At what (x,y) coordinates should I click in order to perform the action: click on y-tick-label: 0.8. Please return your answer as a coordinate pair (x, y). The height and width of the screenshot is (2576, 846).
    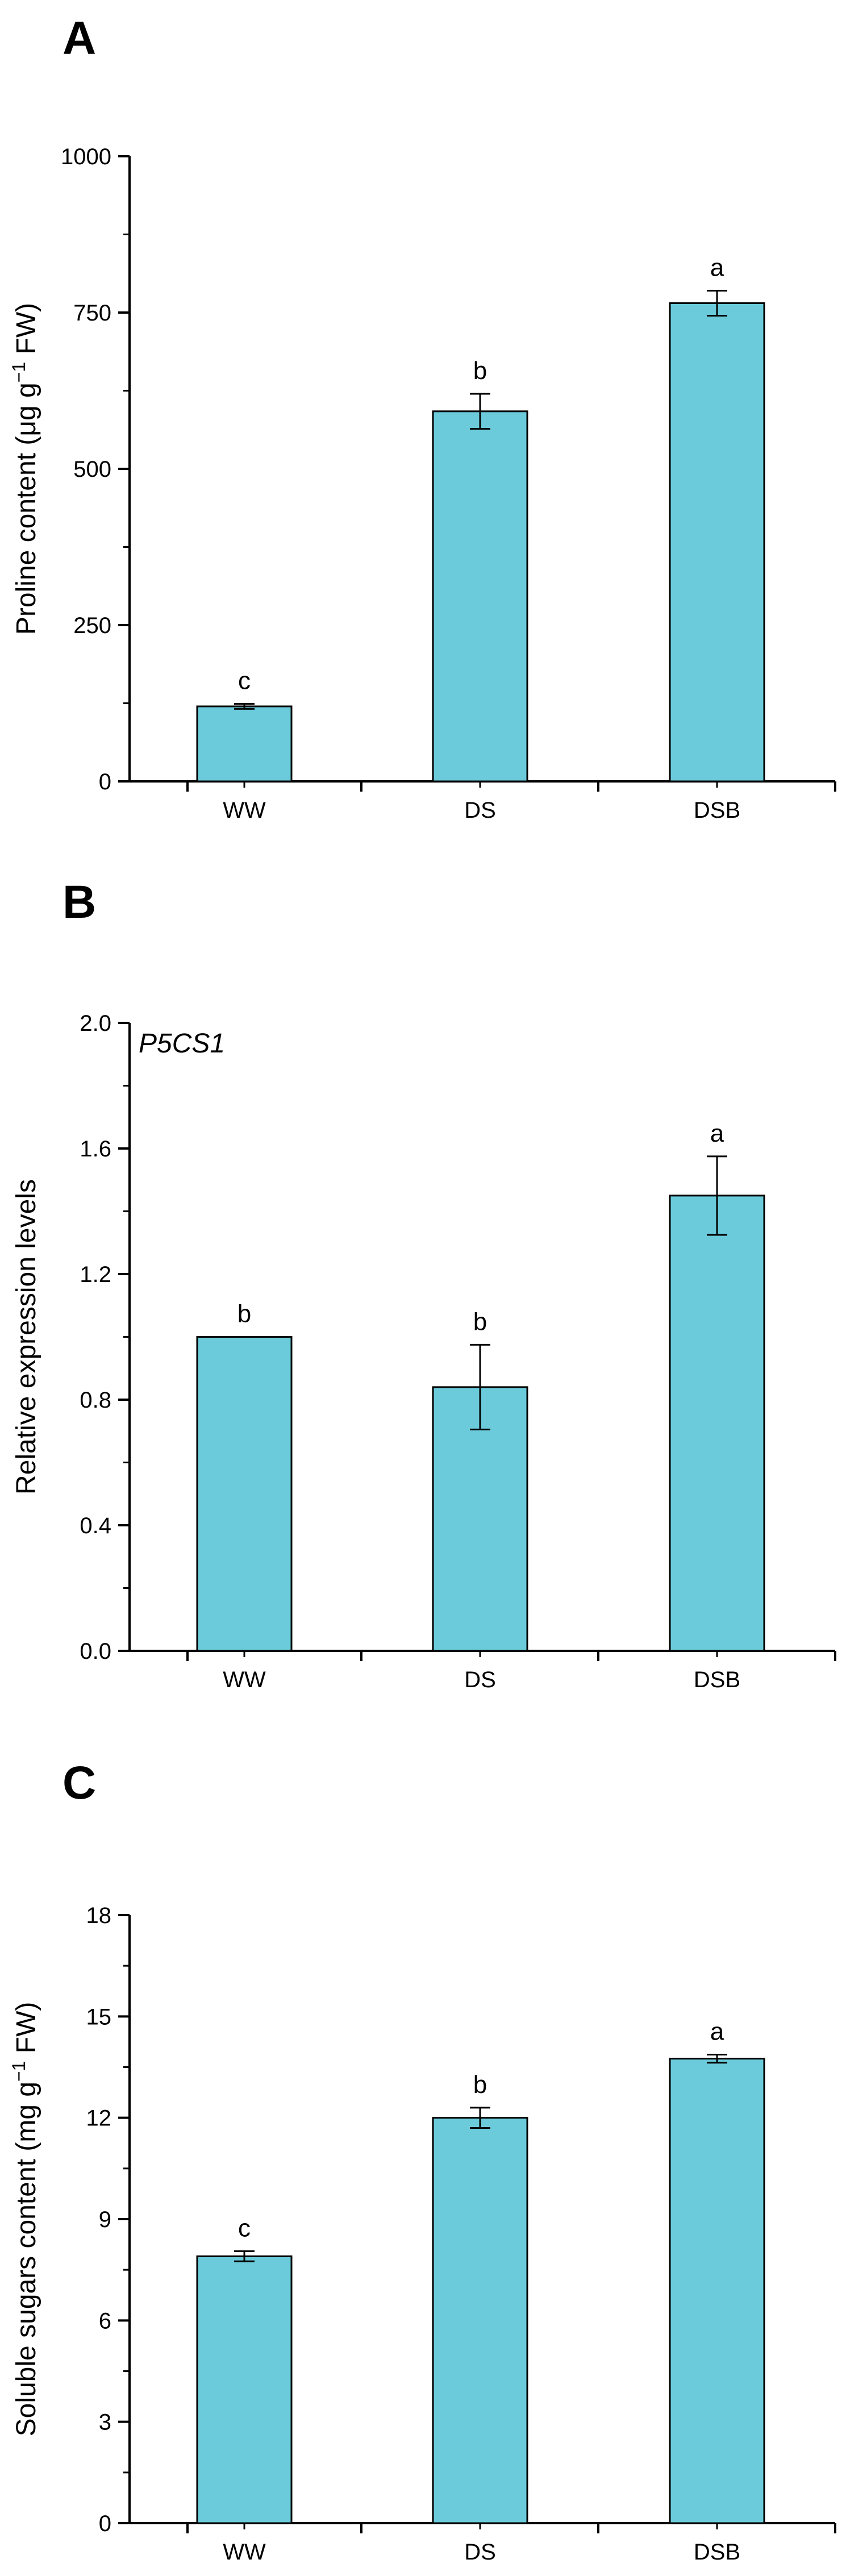
    Looking at the image, I should click on (95, 1400).